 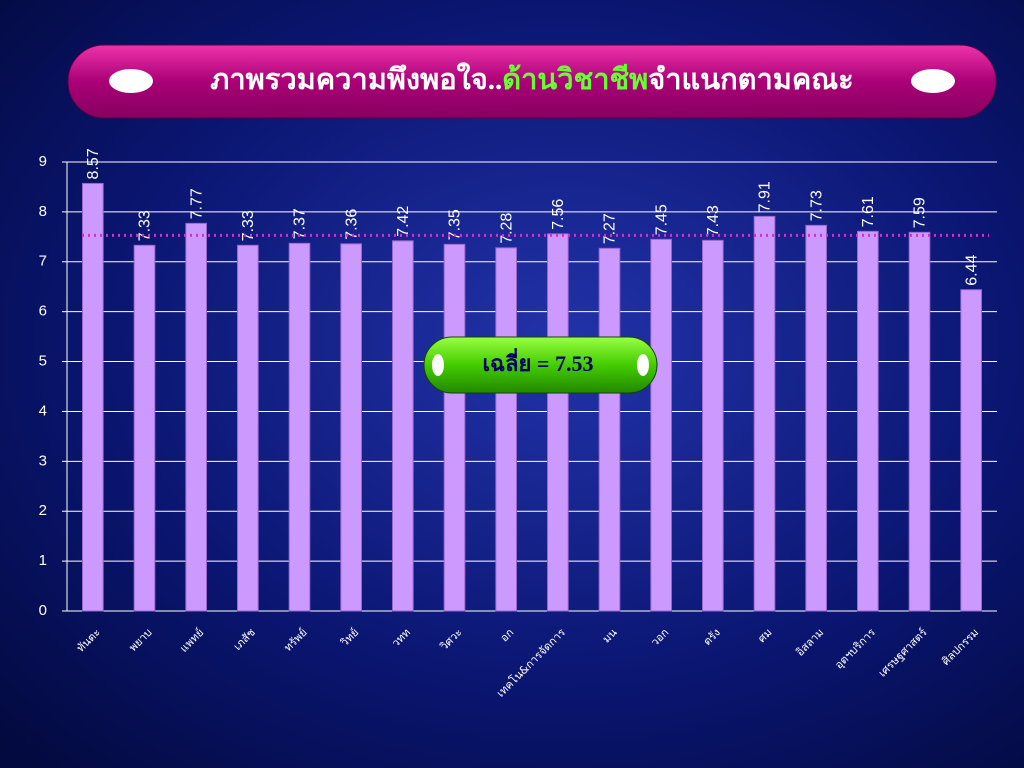 I want to click on title-highlight: ด้านวิชาชีพ, so click(x=575, y=80).